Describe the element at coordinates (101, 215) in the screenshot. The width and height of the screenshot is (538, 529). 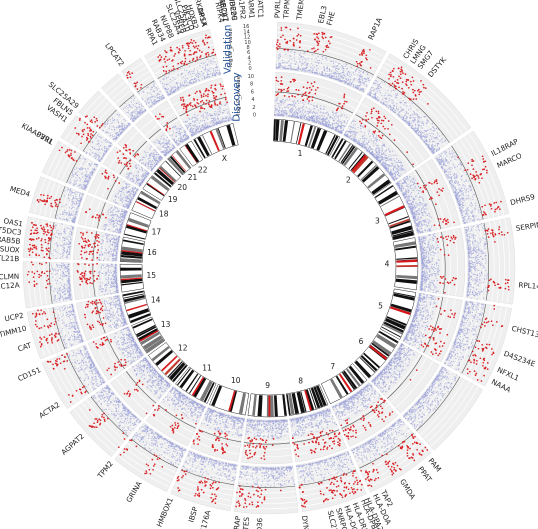
I see `threshold-line` at that location.